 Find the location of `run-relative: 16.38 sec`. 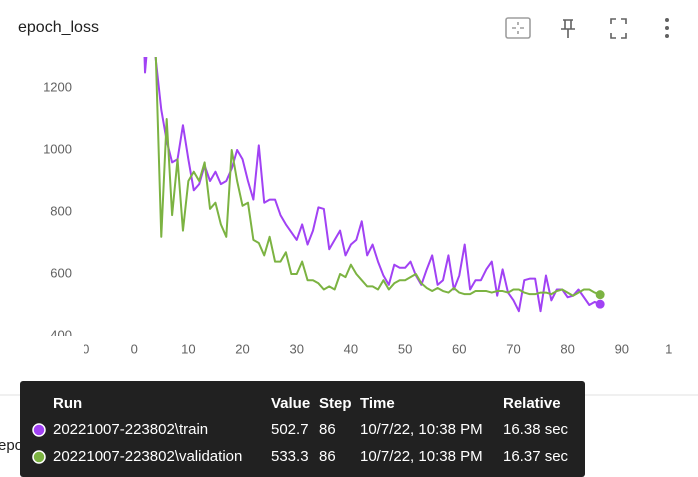

run-relative: 16.38 sec is located at coordinates (536, 429).